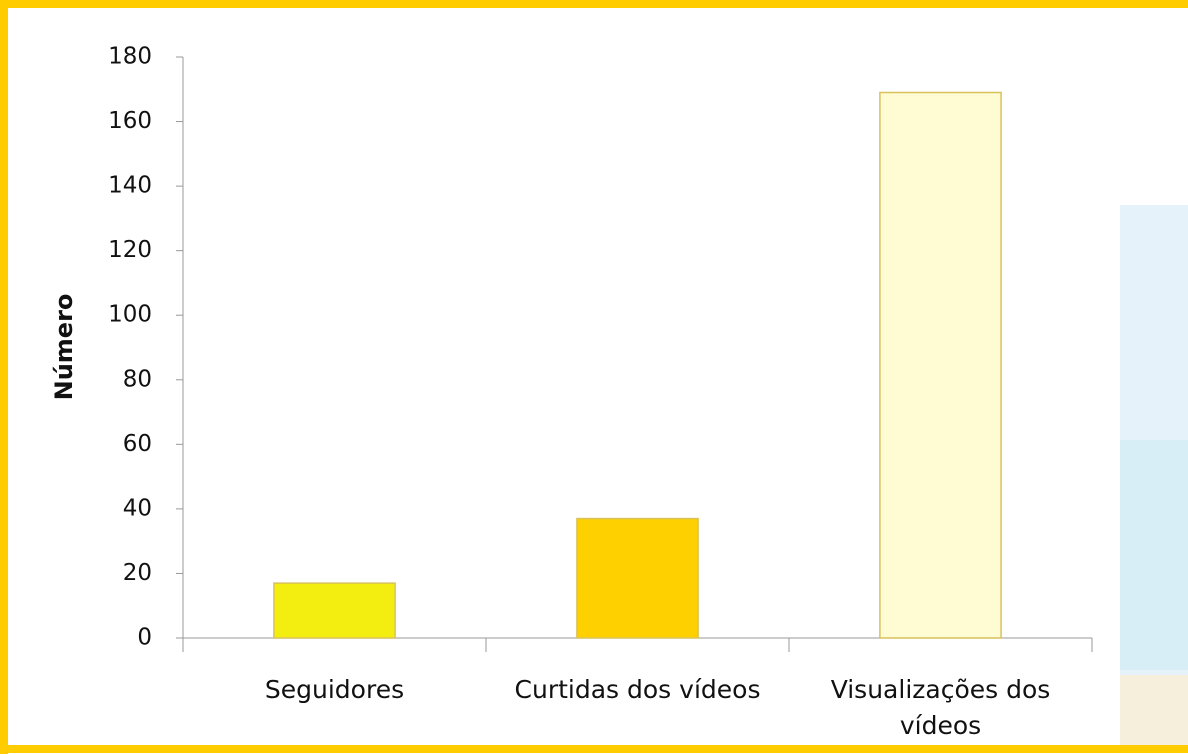 The image size is (1188, 754). Describe the element at coordinates (130, 315) in the screenshot. I see `y-tick-label: 100` at that location.